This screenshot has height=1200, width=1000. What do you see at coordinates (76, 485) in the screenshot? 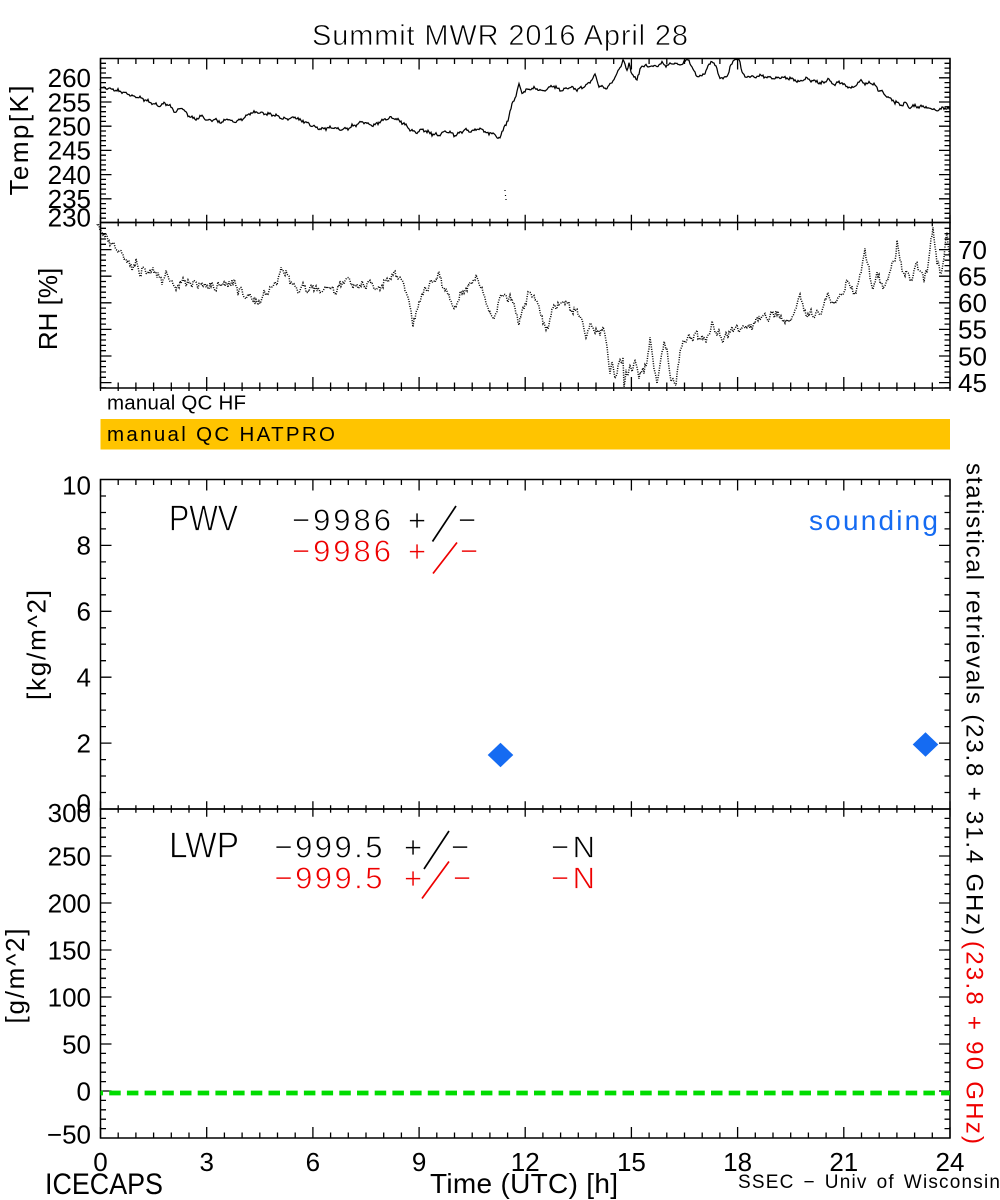
I see `svg-text: 10` at bounding box center [76, 485].